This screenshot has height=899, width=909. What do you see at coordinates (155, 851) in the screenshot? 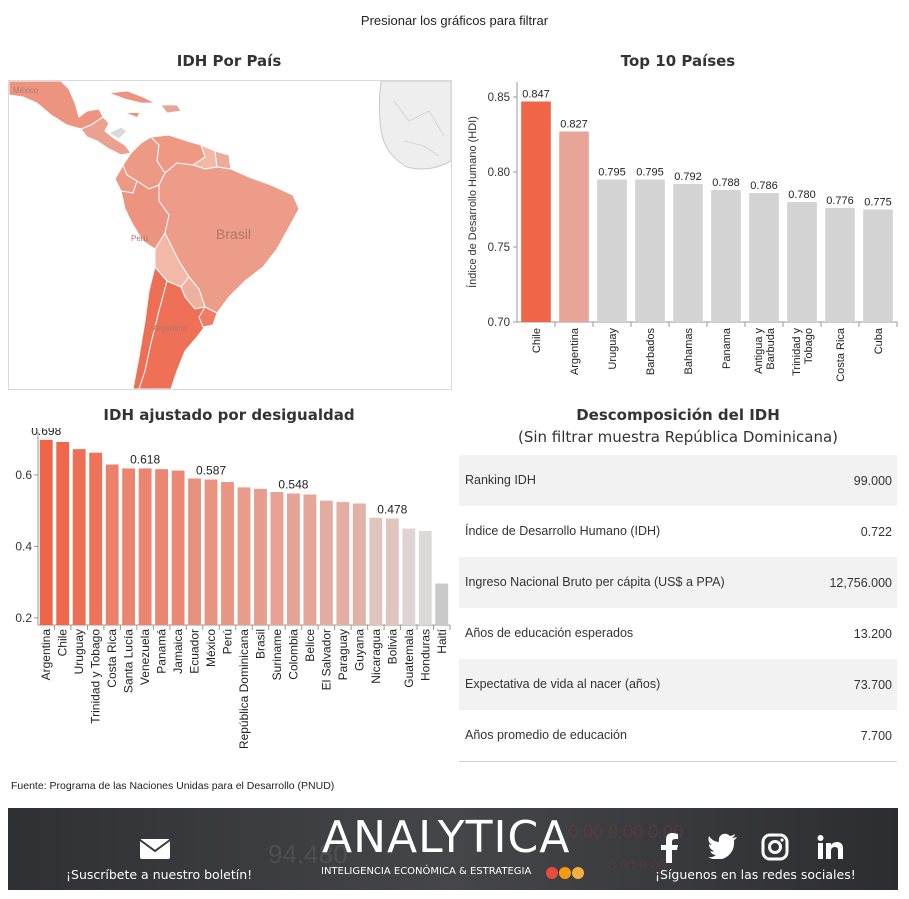
I see `mail-icon` at bounding box center [155, 851].